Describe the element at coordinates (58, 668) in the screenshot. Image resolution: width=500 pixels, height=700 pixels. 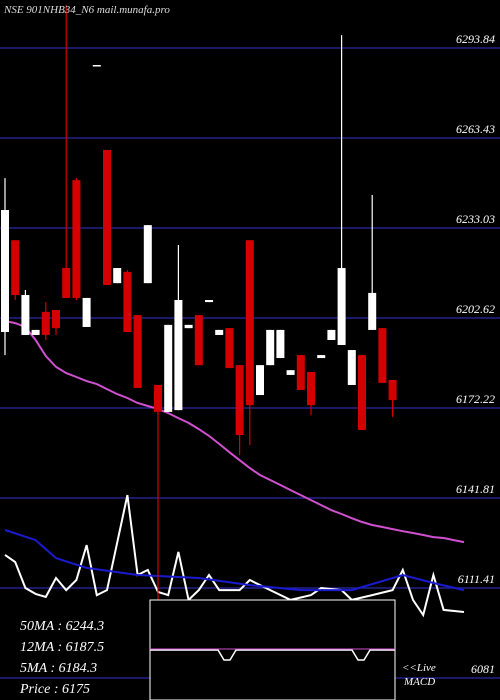
I see `info-text: 5MA : 6184.3` at that location.